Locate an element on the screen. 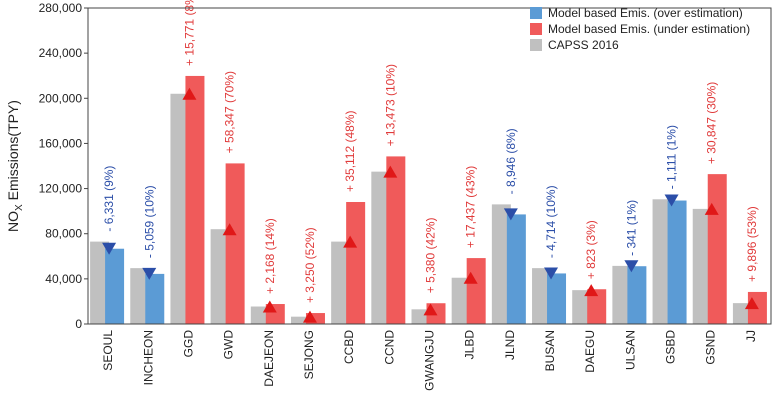 The width and height of the screenshot is (778, 400). legend-label: Model based Emis. (under estimation) is located at coordinates (649, 29).